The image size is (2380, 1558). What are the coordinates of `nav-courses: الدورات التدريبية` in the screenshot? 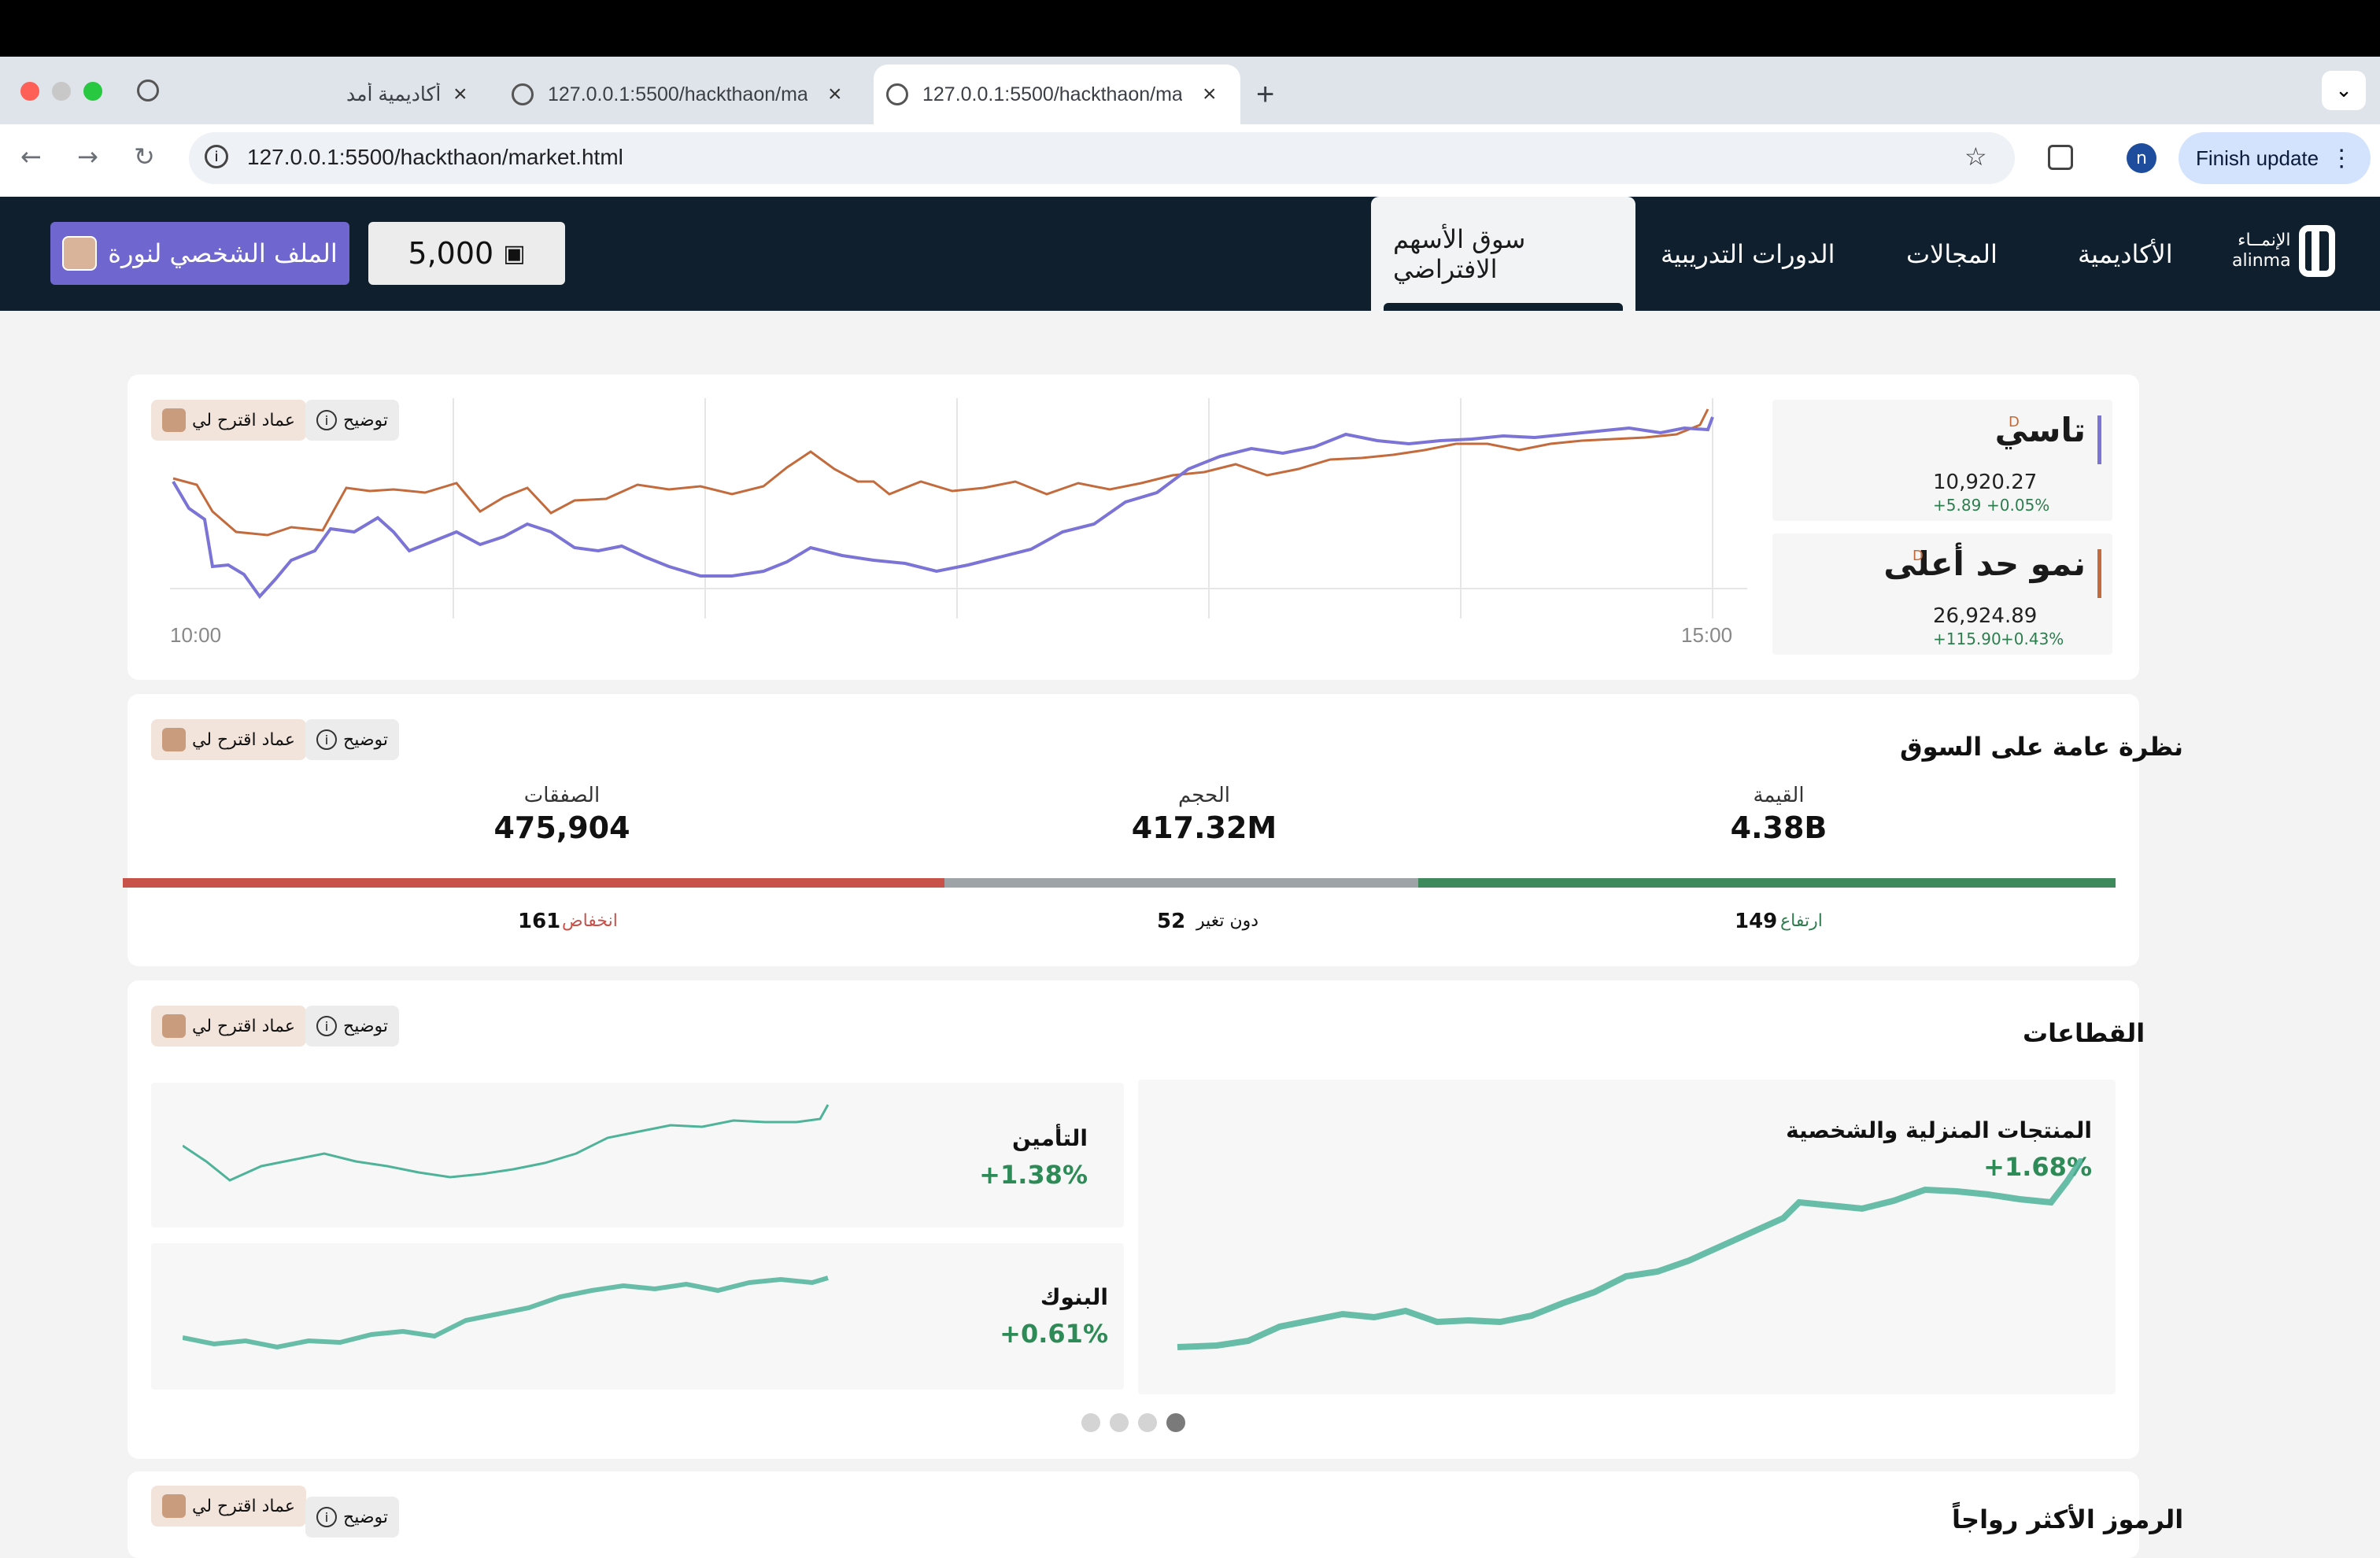 It's located at (1748, 253).